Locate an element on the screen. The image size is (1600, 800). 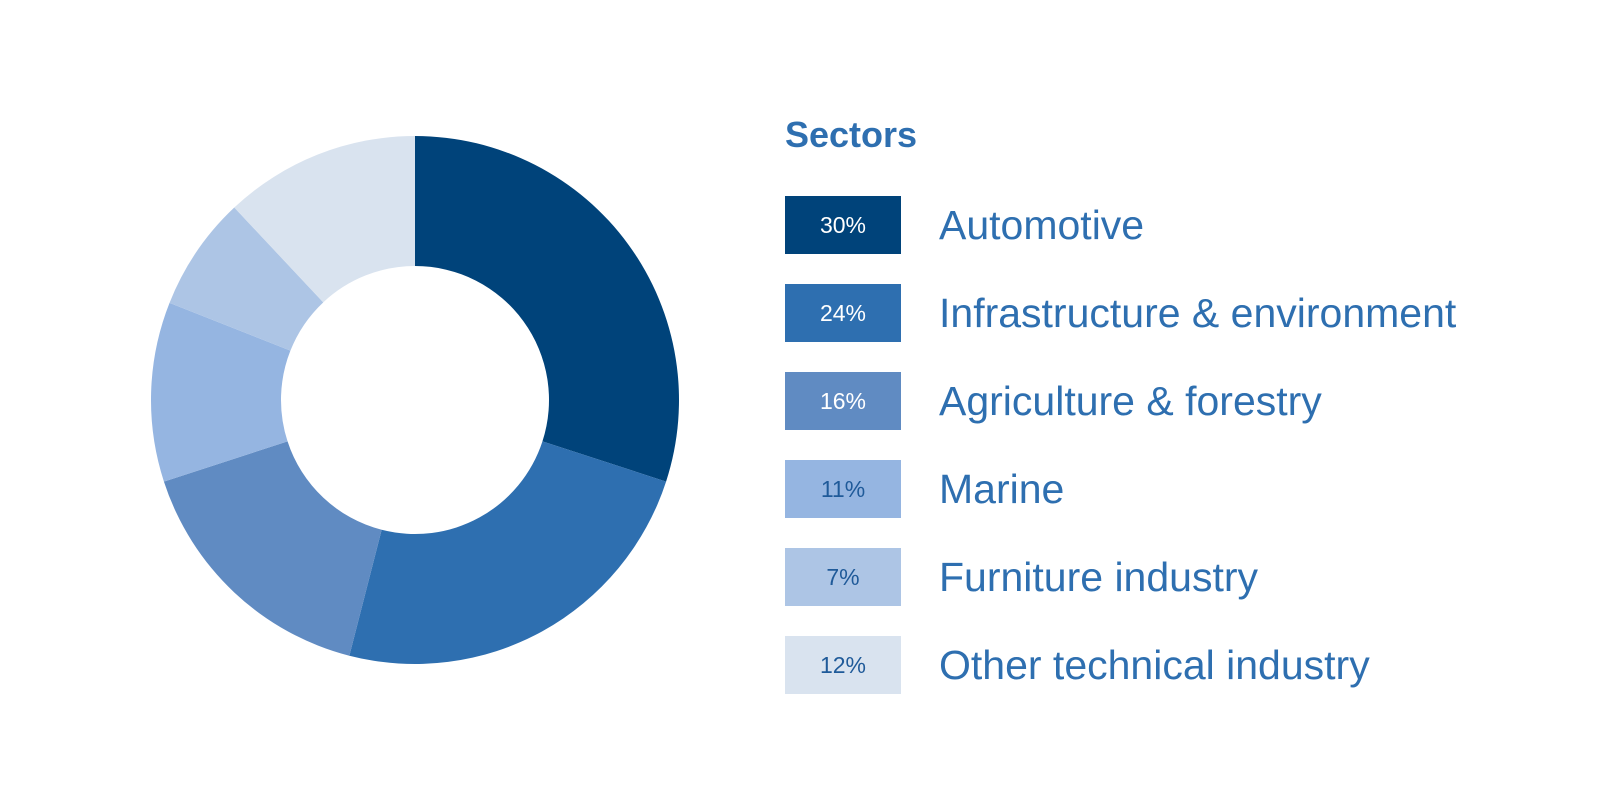
legend-label-other: Other technical industry is located at coordinates (1154, 665).